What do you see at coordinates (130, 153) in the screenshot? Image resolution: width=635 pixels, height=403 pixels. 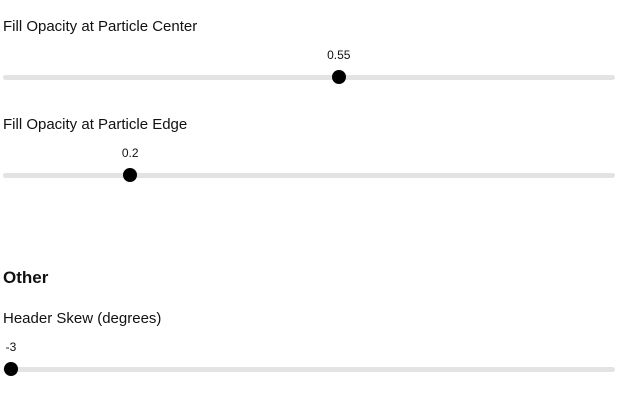 I see `slider-value: 0.2` at bounding box center [130, 153].